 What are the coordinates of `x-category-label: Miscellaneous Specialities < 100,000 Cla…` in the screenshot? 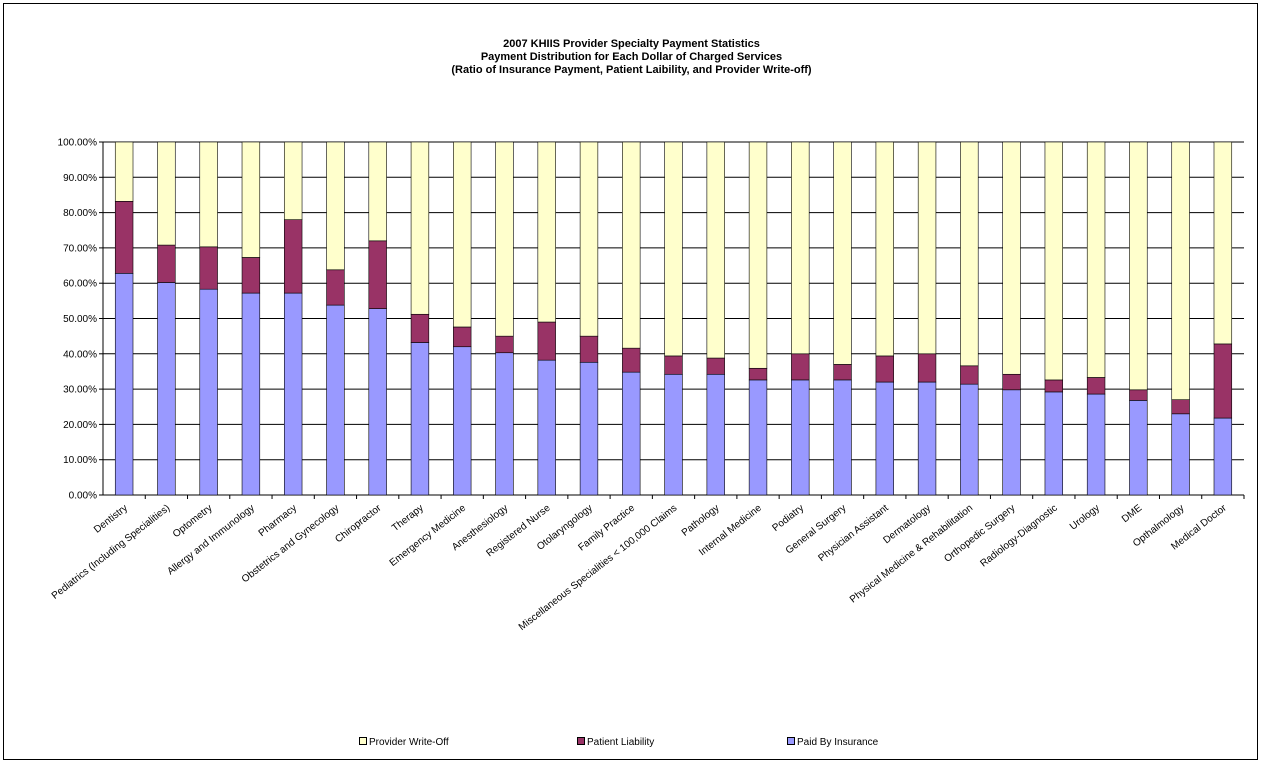 It's located at (598, 568).